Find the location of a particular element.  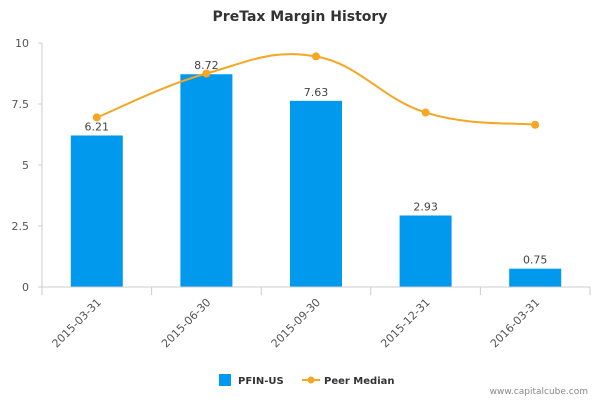

legend-swatch-pfin is located at coordinates (225, 380).